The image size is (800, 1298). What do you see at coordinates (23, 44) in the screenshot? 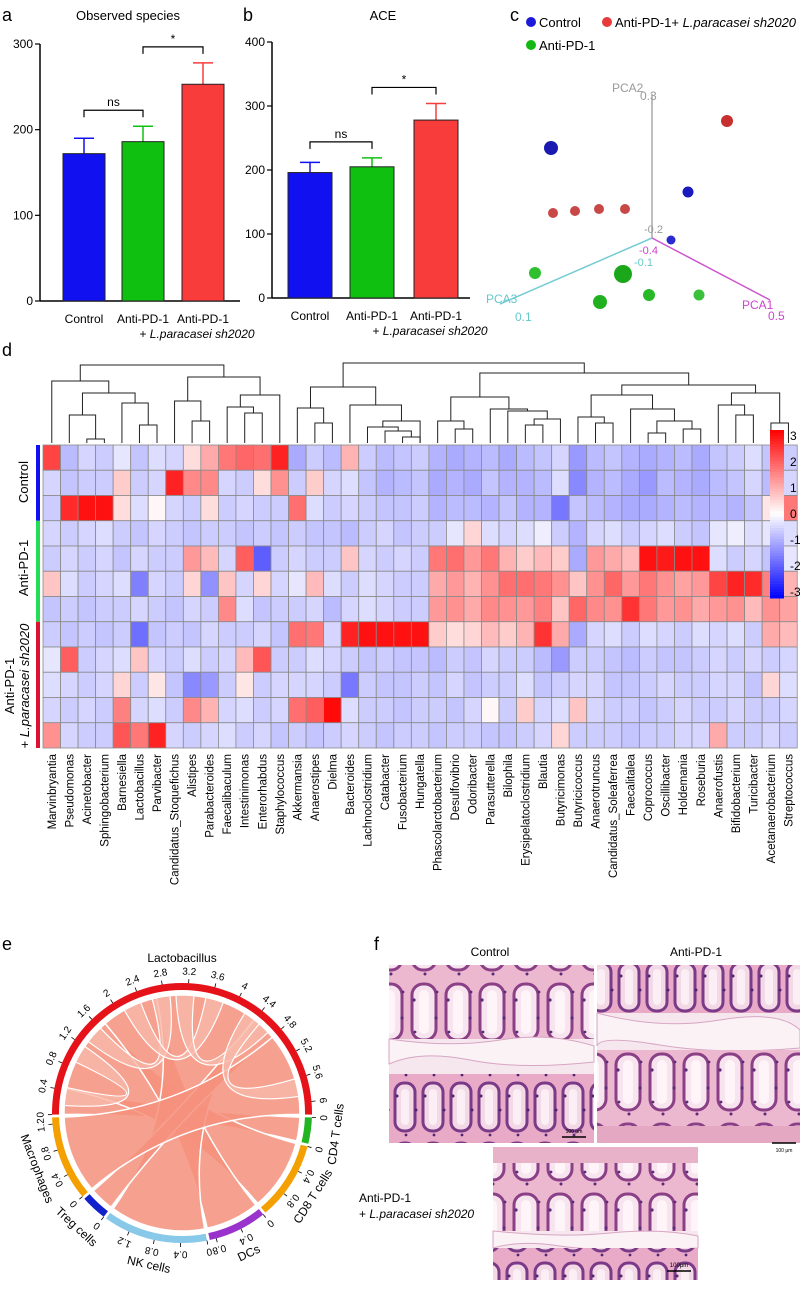
I see `y-tick-label: 300` at bounding box center [23, 44].